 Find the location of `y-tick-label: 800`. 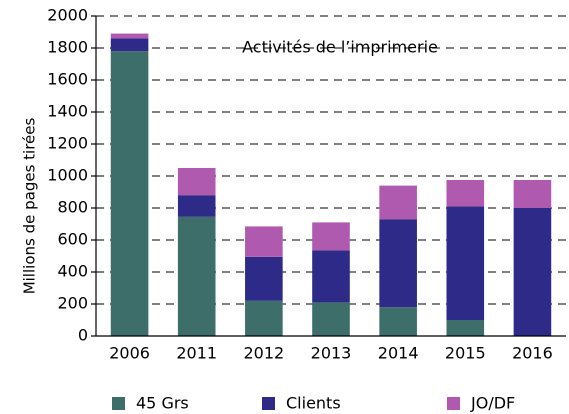

y-tick-label: 800 is located at coordinates (72, 207).